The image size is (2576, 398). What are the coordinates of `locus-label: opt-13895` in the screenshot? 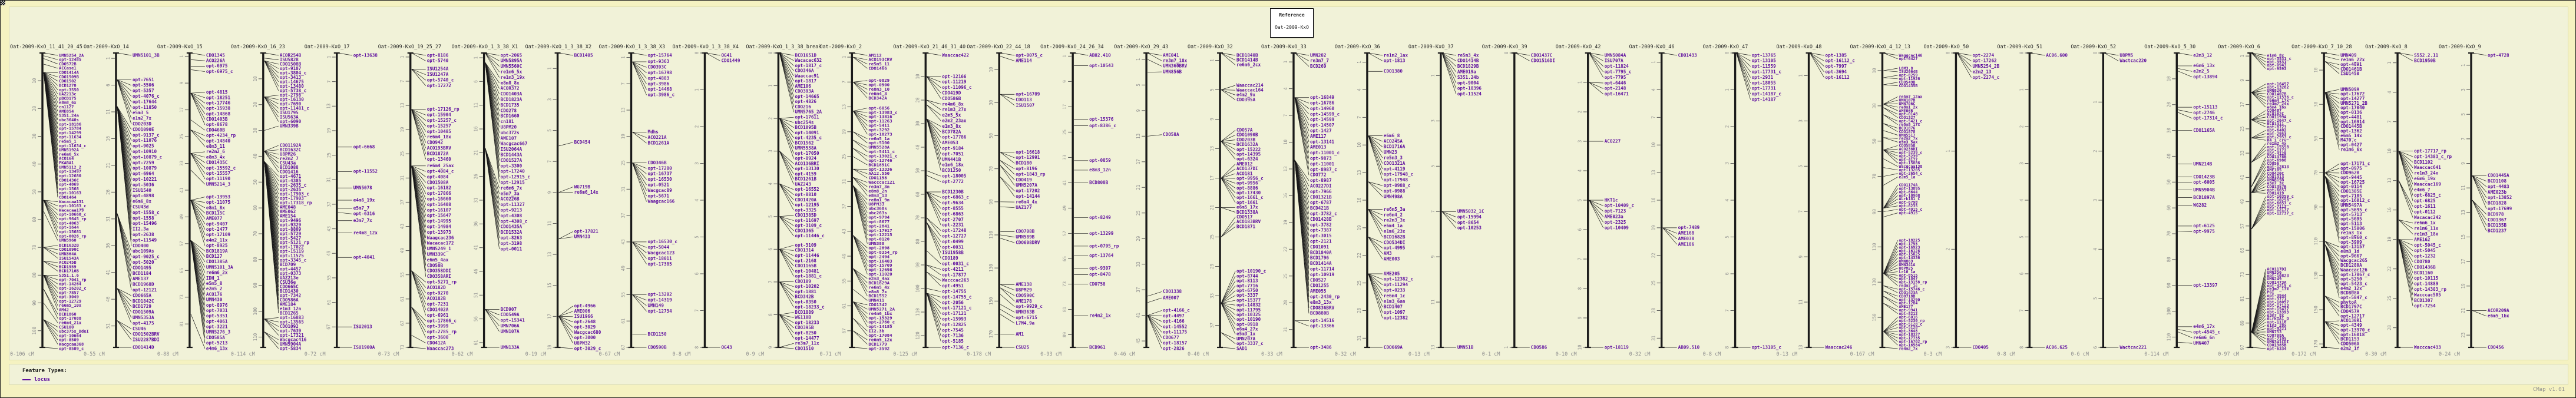 It's located at (1909, 188).